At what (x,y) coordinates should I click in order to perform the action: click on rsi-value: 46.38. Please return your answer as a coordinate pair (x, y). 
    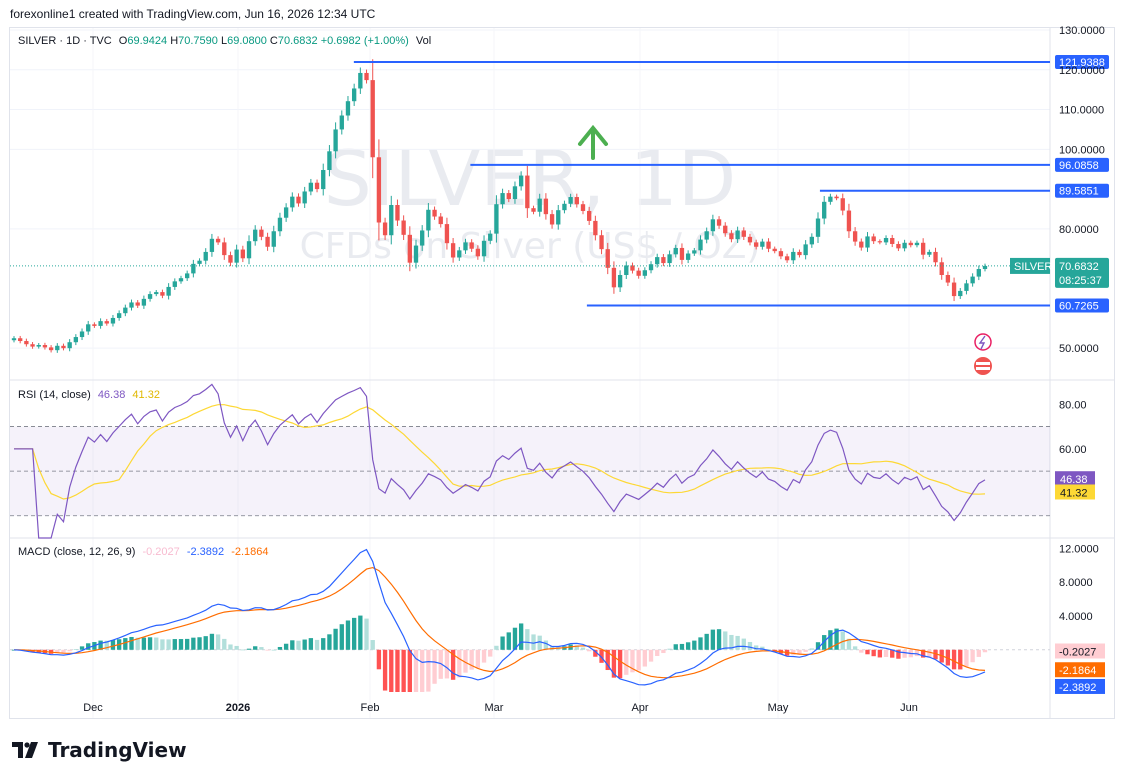
    Looking at the image, I should click on (111, 395).